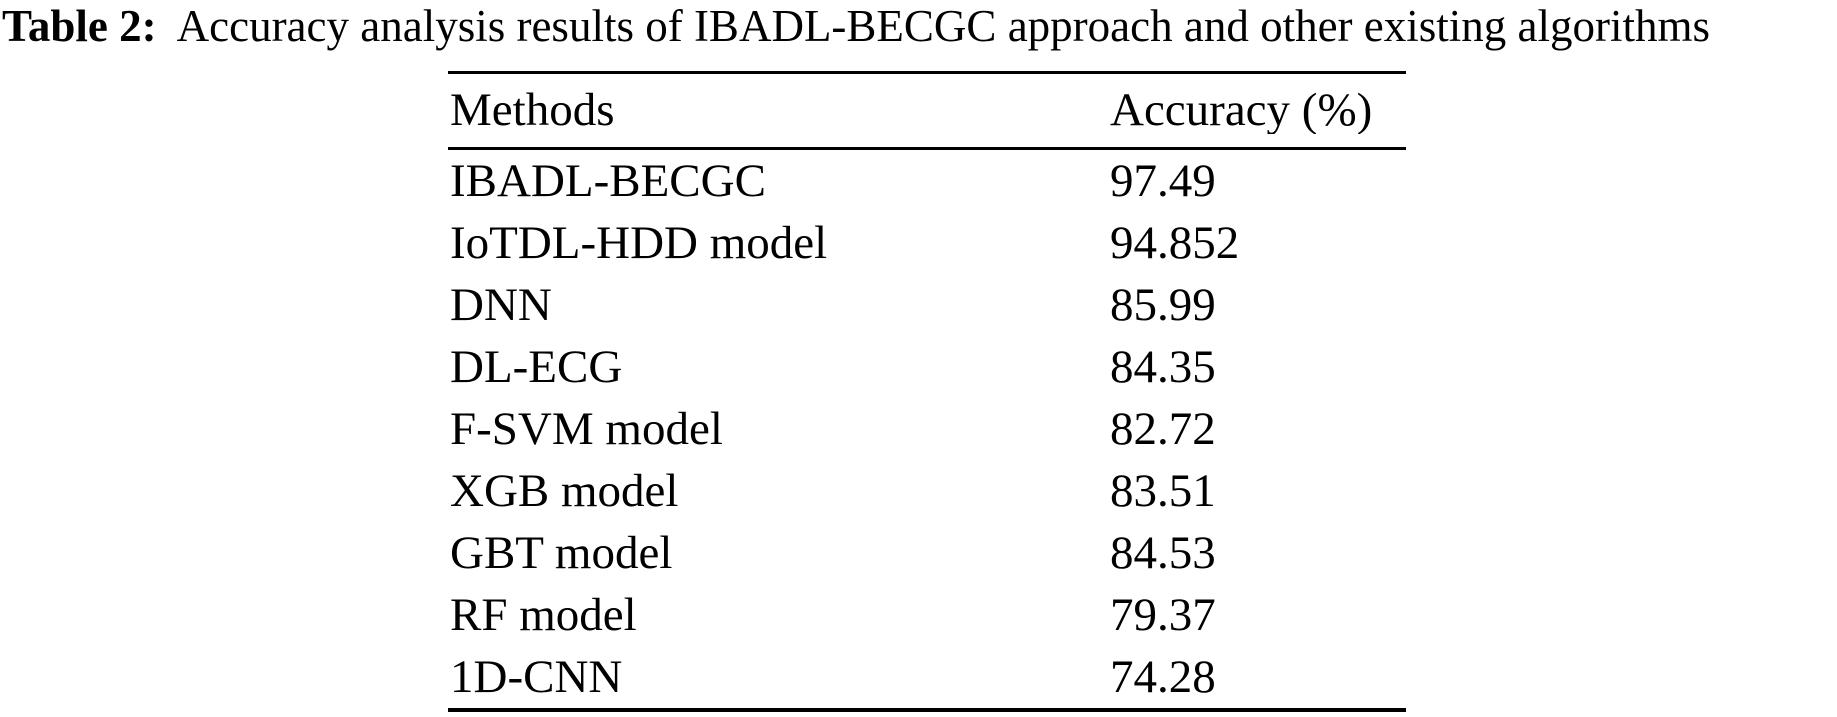 The image size is (1837, 717). I want to click on method-cell: IoTDL-HDD model, so click(639, 243).